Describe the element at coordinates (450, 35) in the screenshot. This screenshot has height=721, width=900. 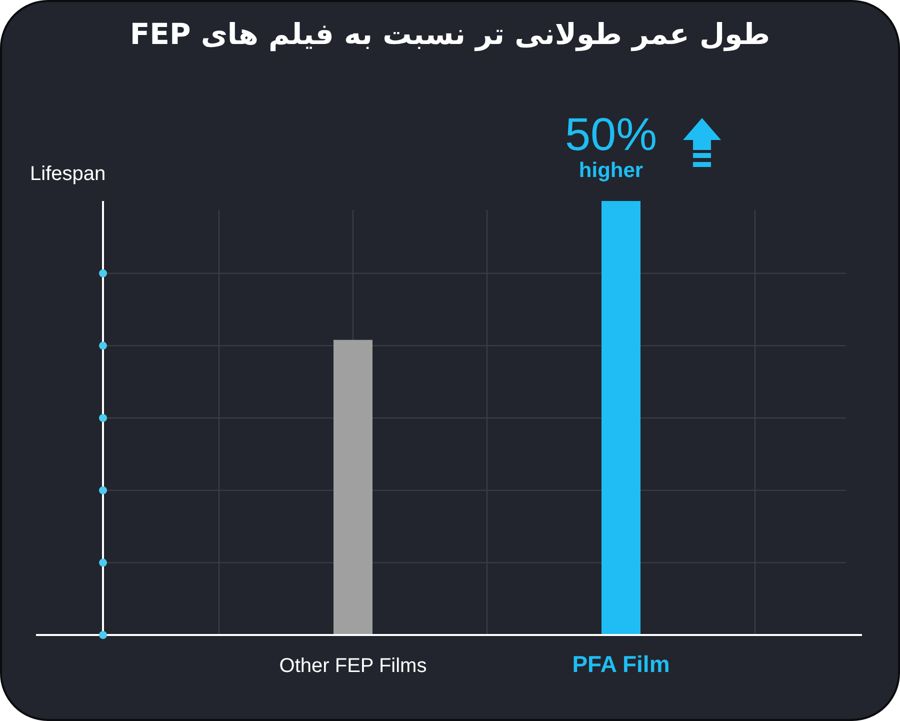
I see `chart-title: طول عمر طولانی تر نسبت به فیلم های FEP` at that location.